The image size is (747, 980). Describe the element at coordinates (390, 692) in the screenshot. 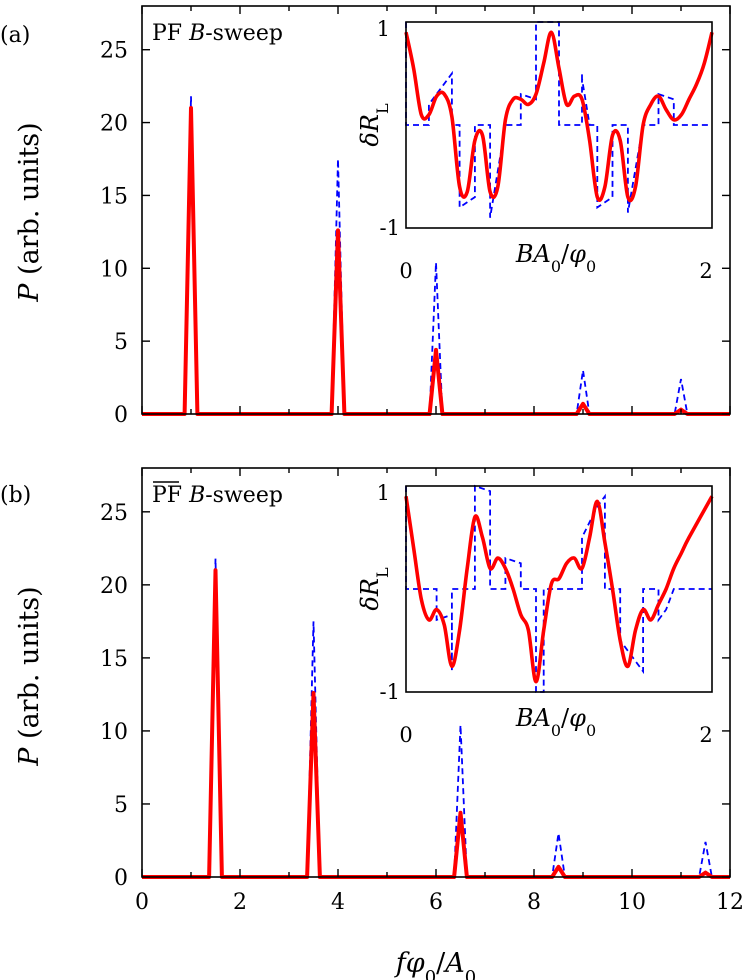

I see `panel-b-inset-ytick-bottom: -1` at that location.